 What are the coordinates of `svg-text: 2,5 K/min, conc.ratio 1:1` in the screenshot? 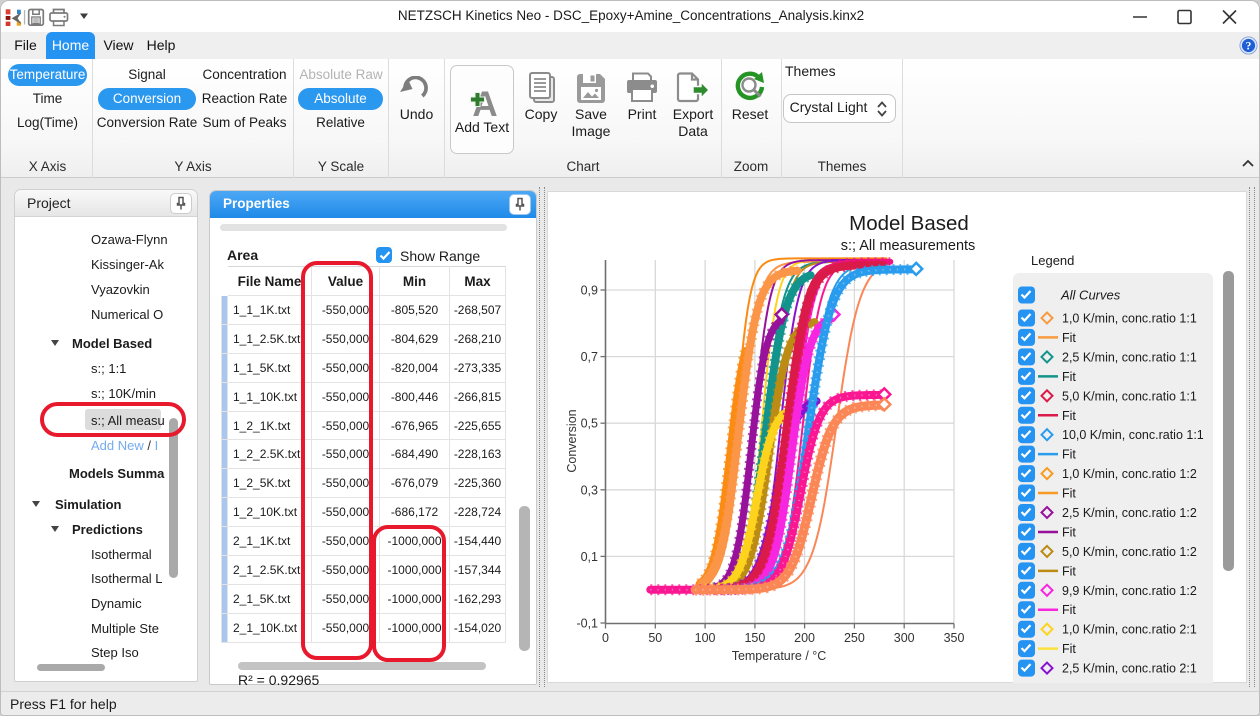 It's located at (1129, 357).